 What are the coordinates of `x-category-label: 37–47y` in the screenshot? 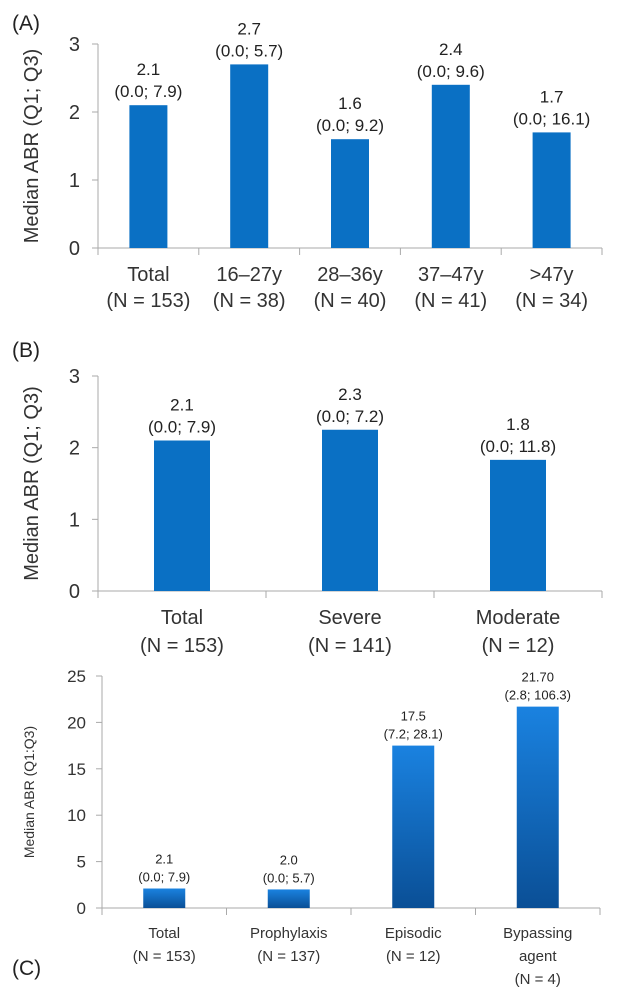 It's located at (451, 275).